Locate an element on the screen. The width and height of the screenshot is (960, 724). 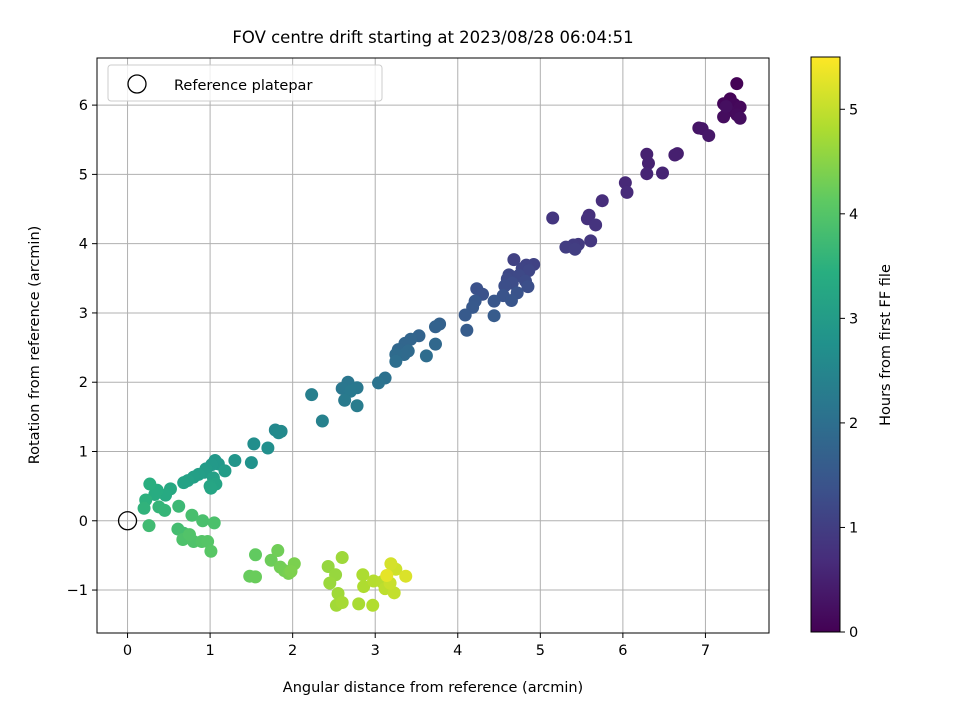
x-tick-label: 5 is located at coordinates (540, 651).